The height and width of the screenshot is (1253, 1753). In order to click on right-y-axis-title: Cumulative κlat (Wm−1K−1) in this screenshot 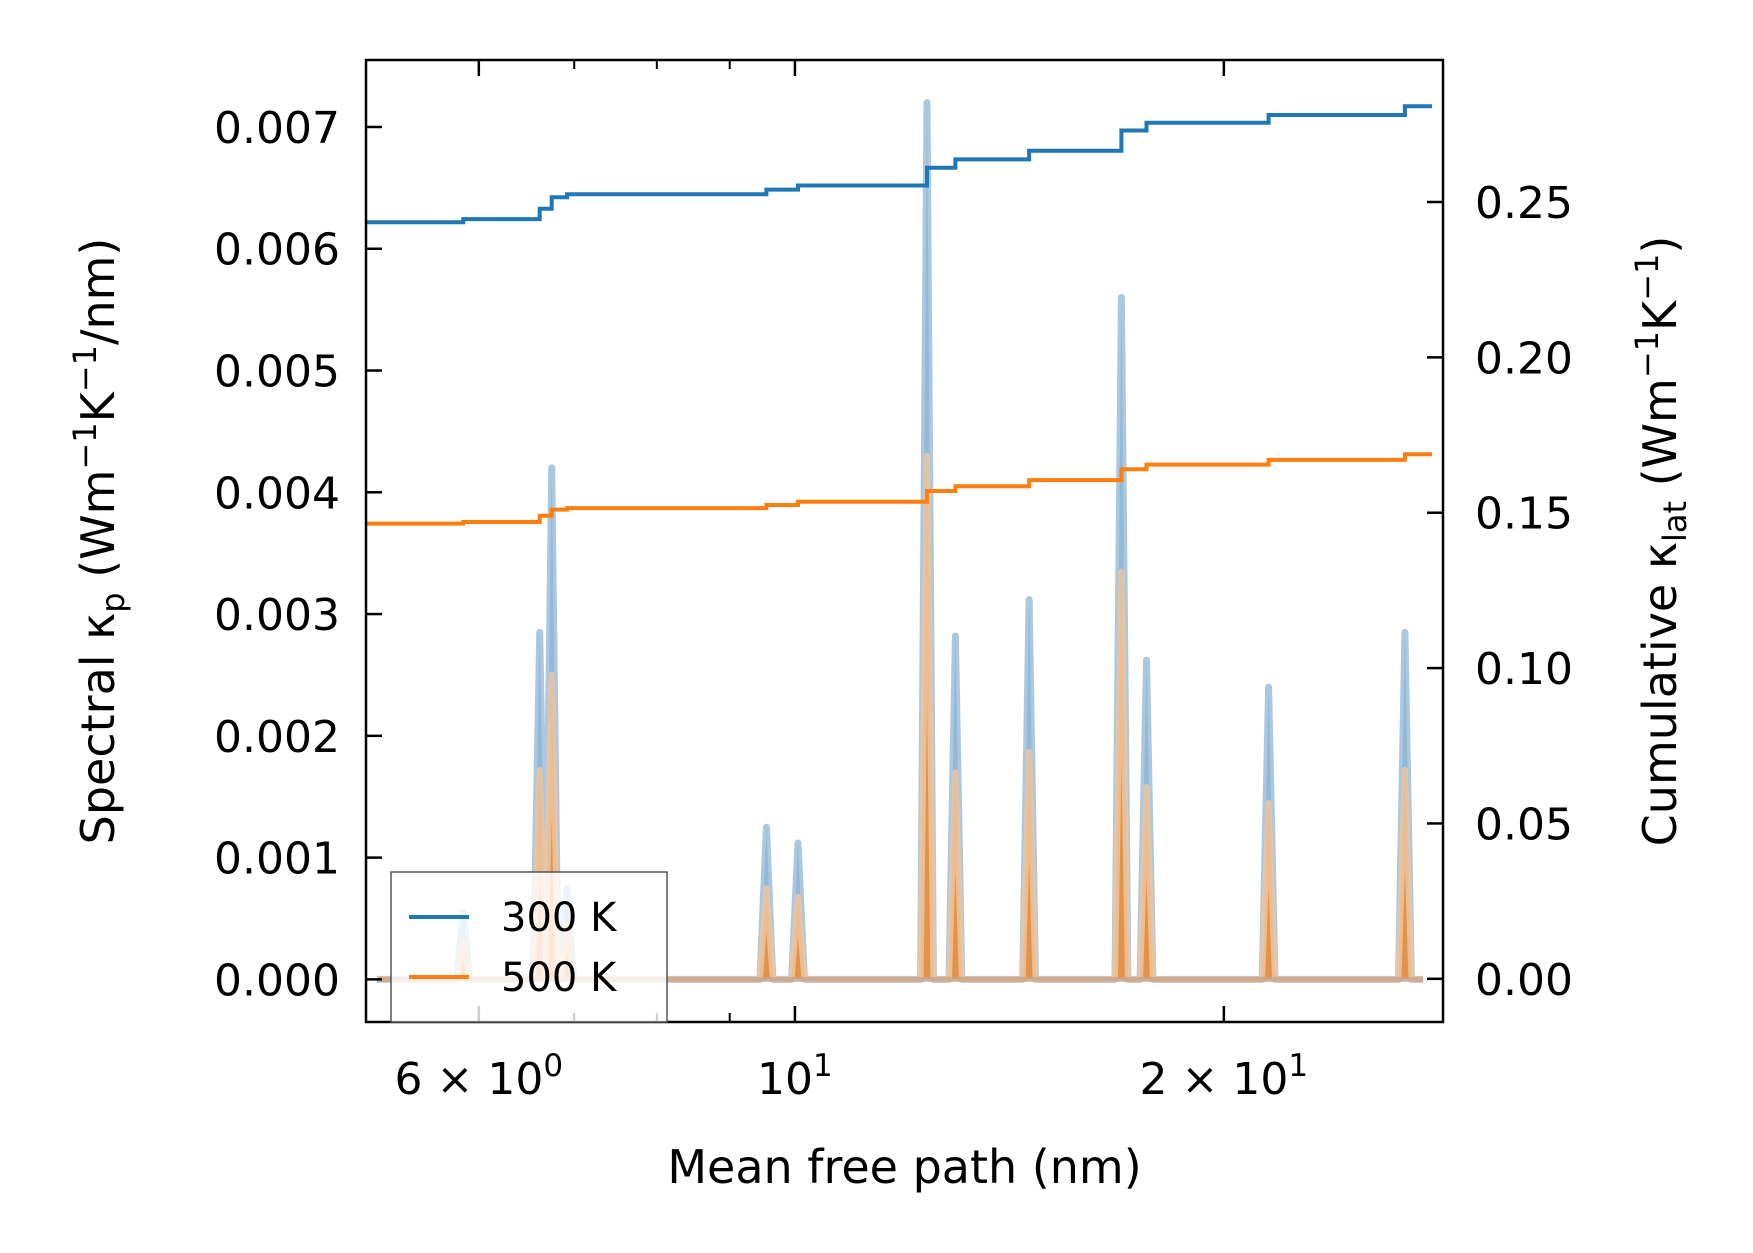, I will do `click(1661, 541)`.